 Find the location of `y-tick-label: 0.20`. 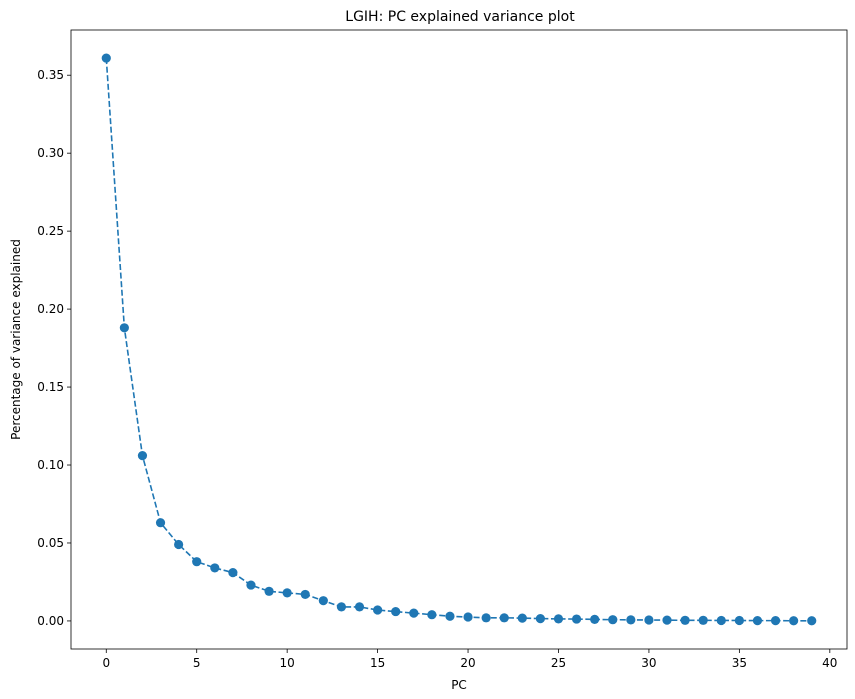

y-tick-label: 0.20 is located at coordinates (50, 309).